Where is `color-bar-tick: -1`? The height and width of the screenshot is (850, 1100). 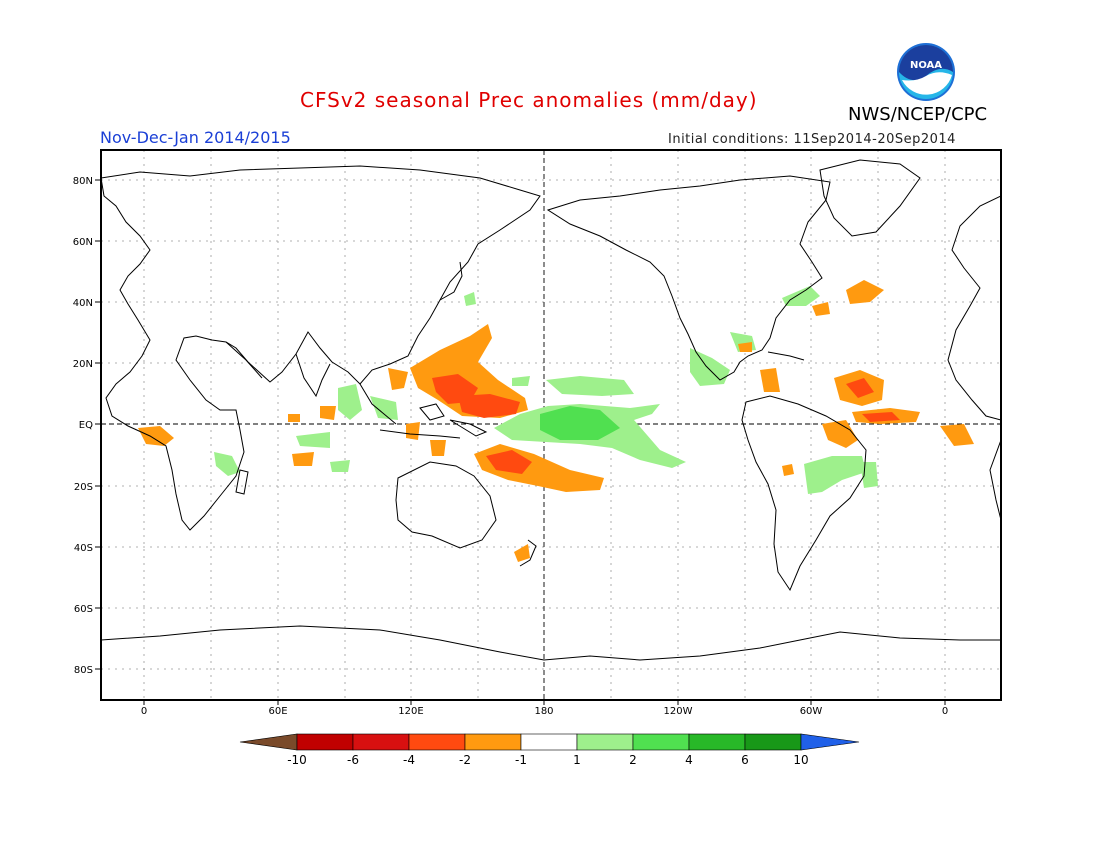
color-bar-tick: -1 is located at coordinates (521, 760).